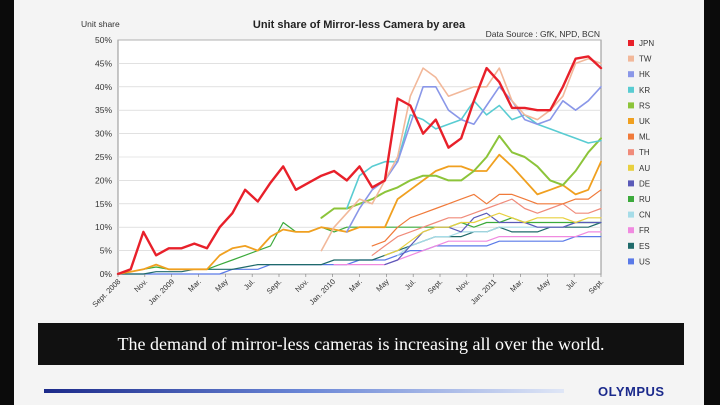 This screenshot has height=405, width=720. What do you see at coordinates (646, 43) in the screenshot?
I see `legend-label-jpn: JPN` at bounding box center [646, 43].